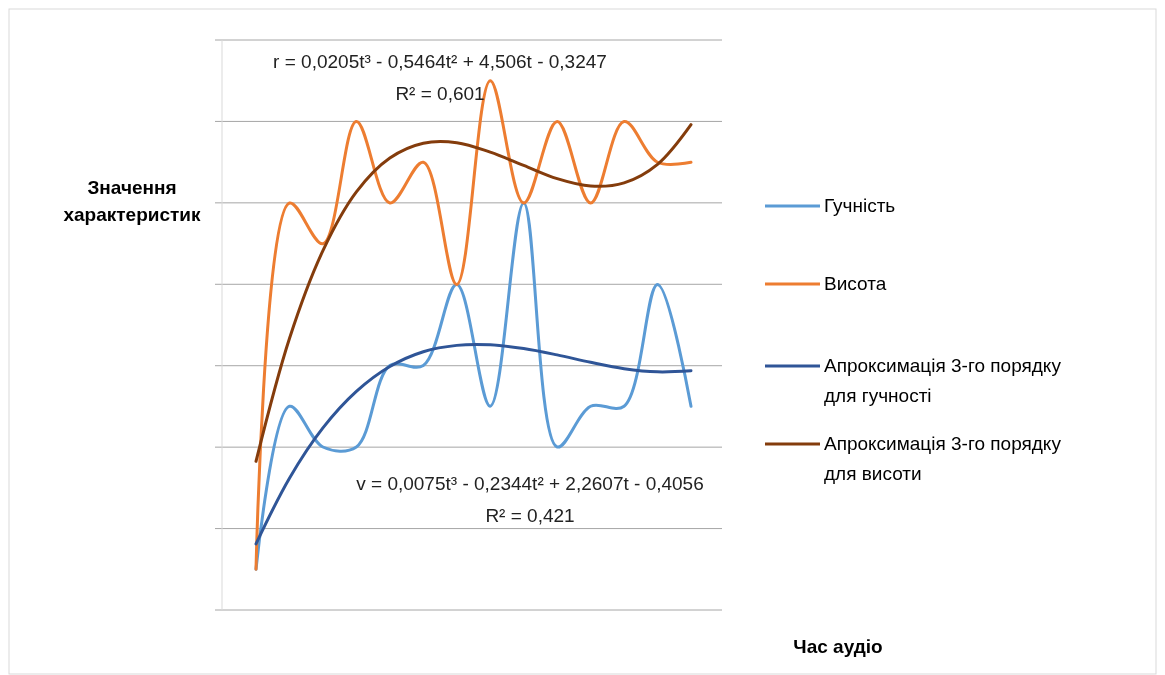 This screenshot has height=675, width=1165. I want to click on annotation: R² = 0,421, so click(530, 515).